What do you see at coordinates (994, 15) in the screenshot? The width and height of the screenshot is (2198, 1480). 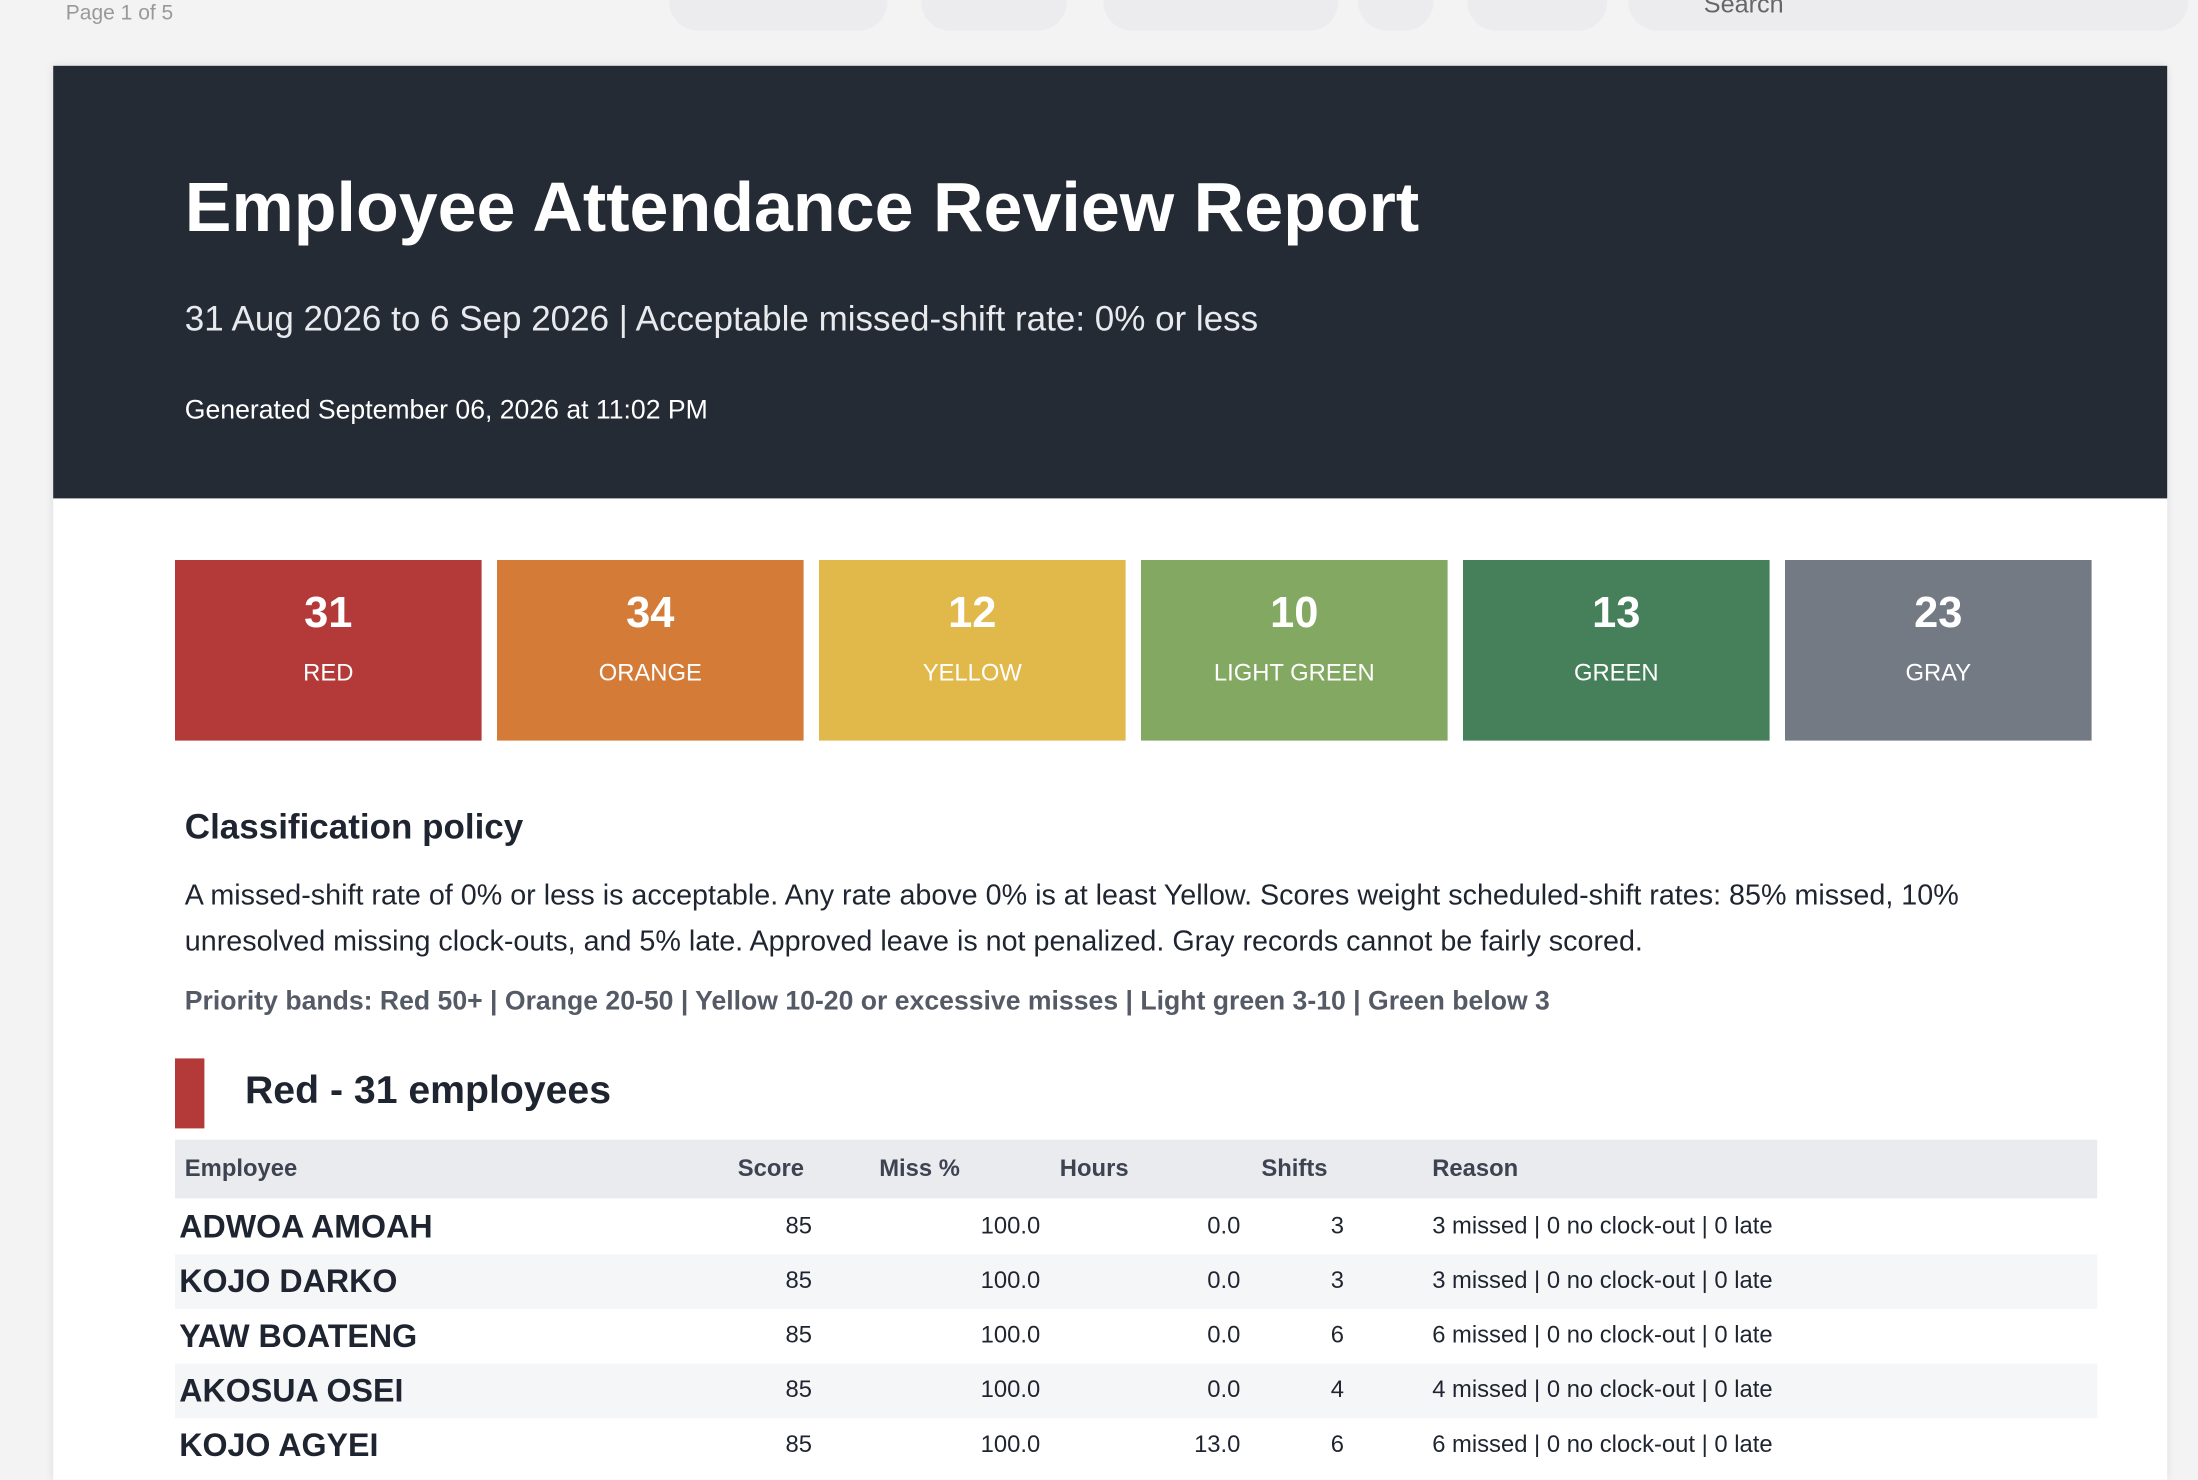 I see `annotate-tools` at bounding box center [994, 15].